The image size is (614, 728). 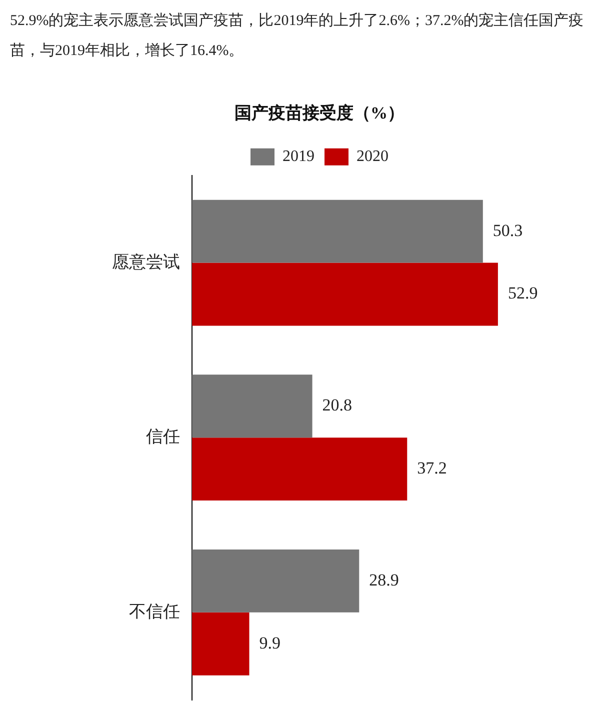 What do you see at coordinates (523, 293) in the screenshot?
I see `data-label: 52.9` at bounding box center [523, 293].